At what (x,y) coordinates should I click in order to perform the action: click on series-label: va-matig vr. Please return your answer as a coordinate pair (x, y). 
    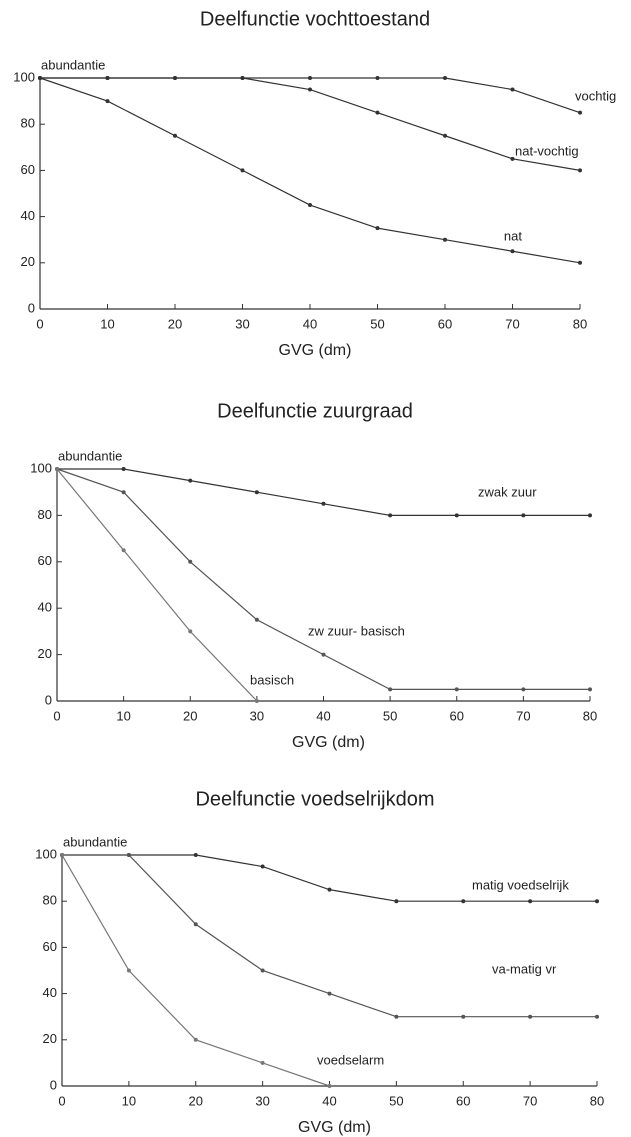
    Looking at the image, I should click on (524, 968).